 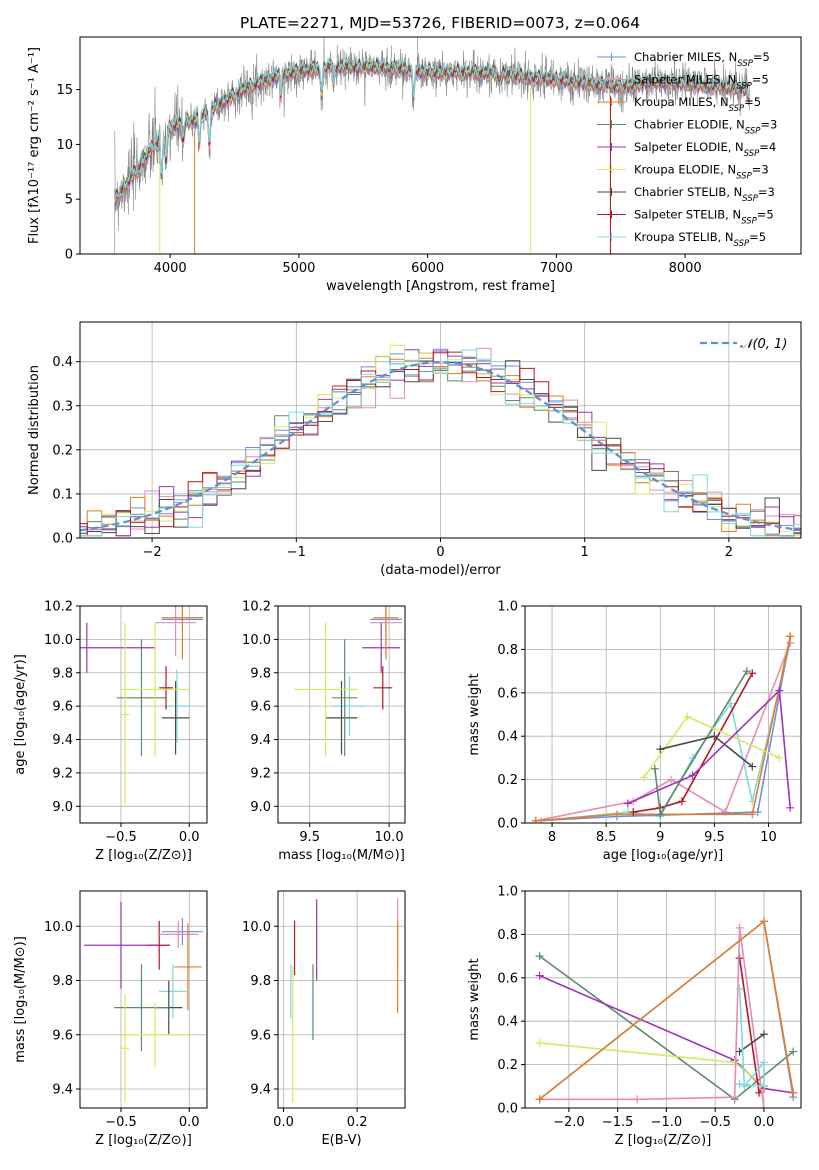 What do you see at coordinates (62, 406) in the screenshot?
I see `y-tick-label: 0.3` at bounding box center [62, 406].